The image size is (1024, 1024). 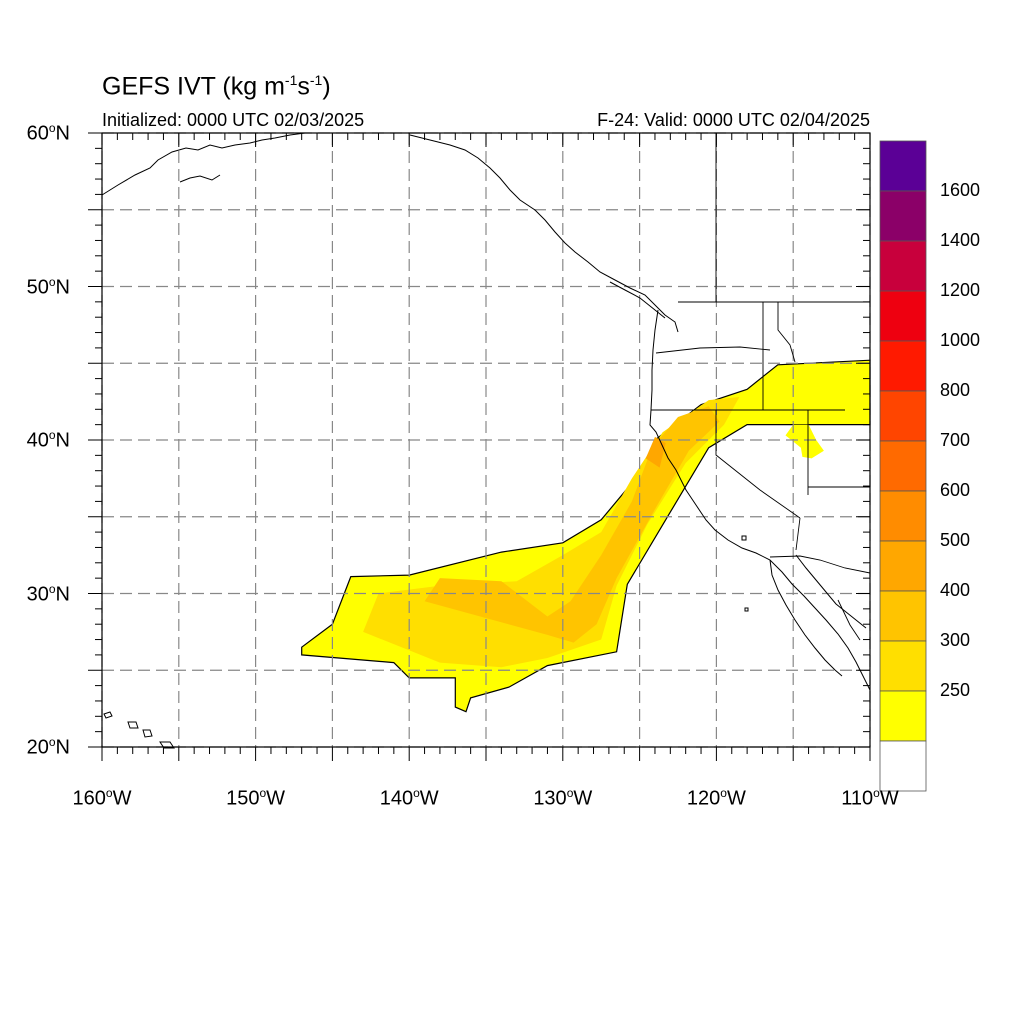 What do you see at coordinates (960, 340) in the screenshot?
I see `colorbar-label: 1000` at bounding box center [960, 340].